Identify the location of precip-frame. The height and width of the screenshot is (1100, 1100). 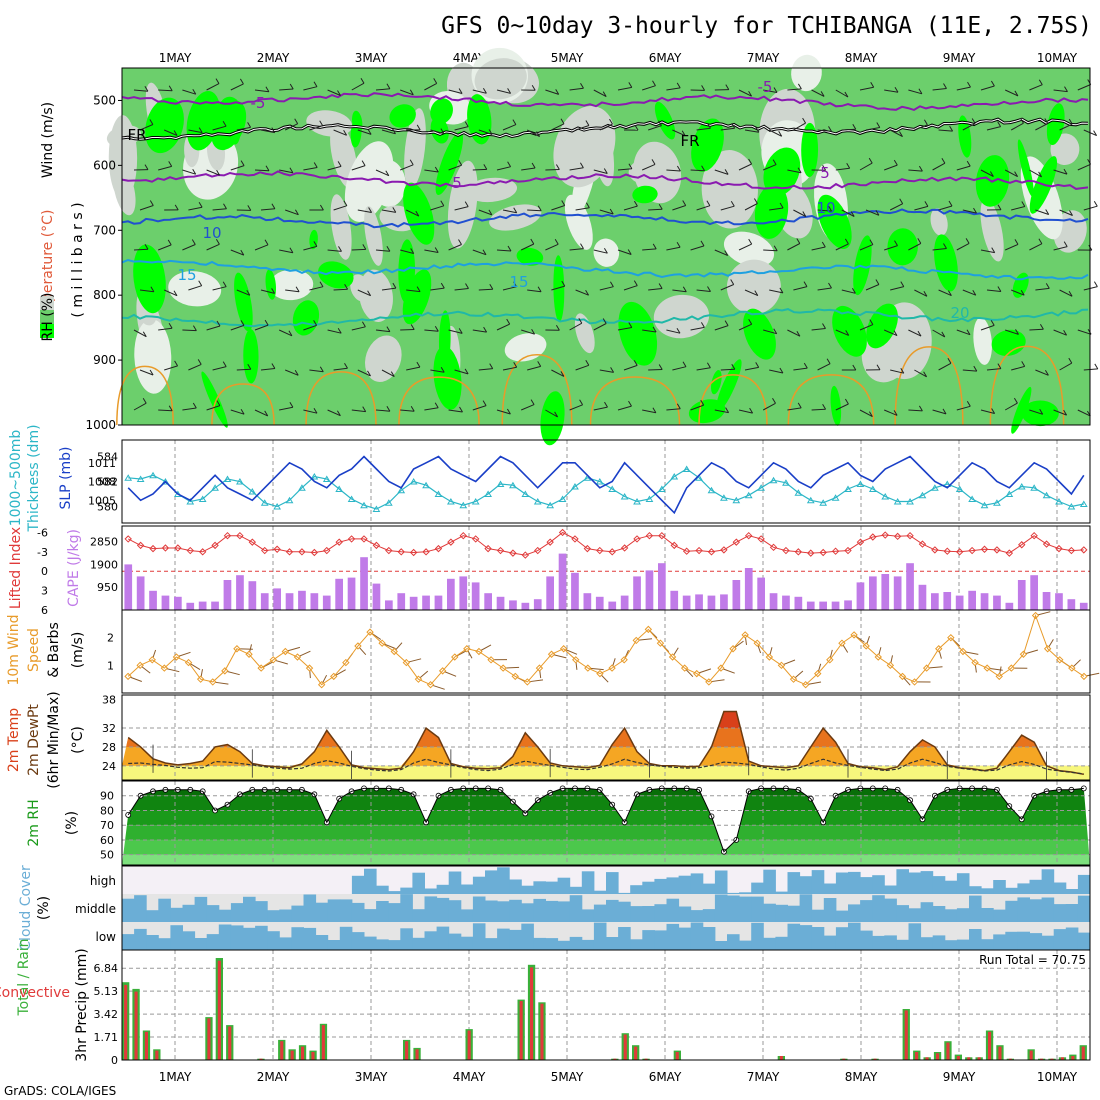
(606, 1005).